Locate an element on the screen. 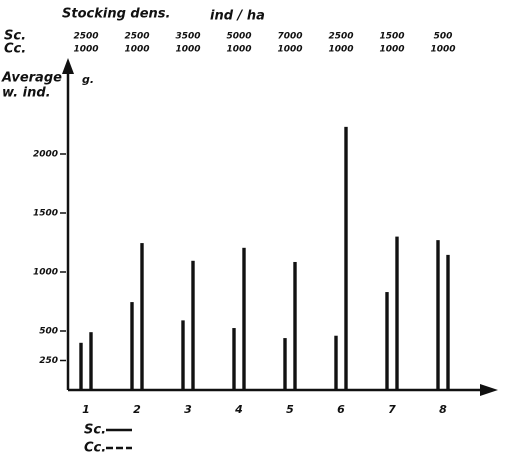 The width and height of the screenshot is (506, 459). density-row-label: Cc. is located at coordinates (15, 49).